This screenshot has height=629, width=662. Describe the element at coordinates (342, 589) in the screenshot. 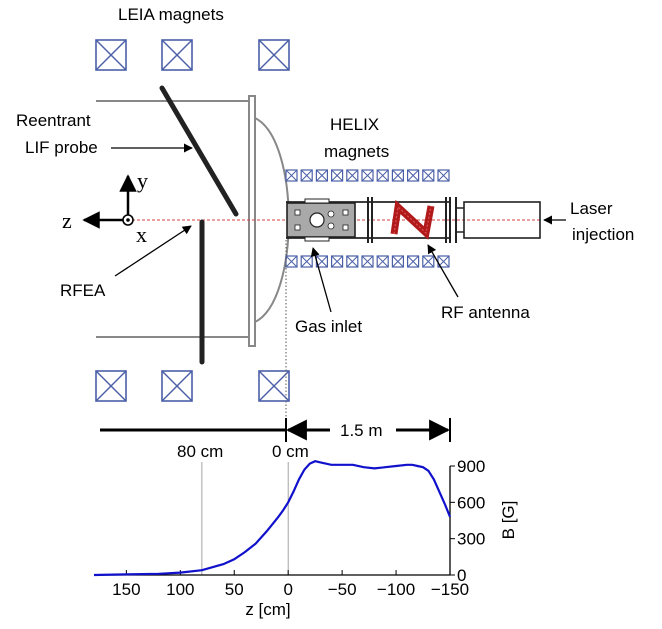

I see `chart-x-tick-label: −50` at that location.